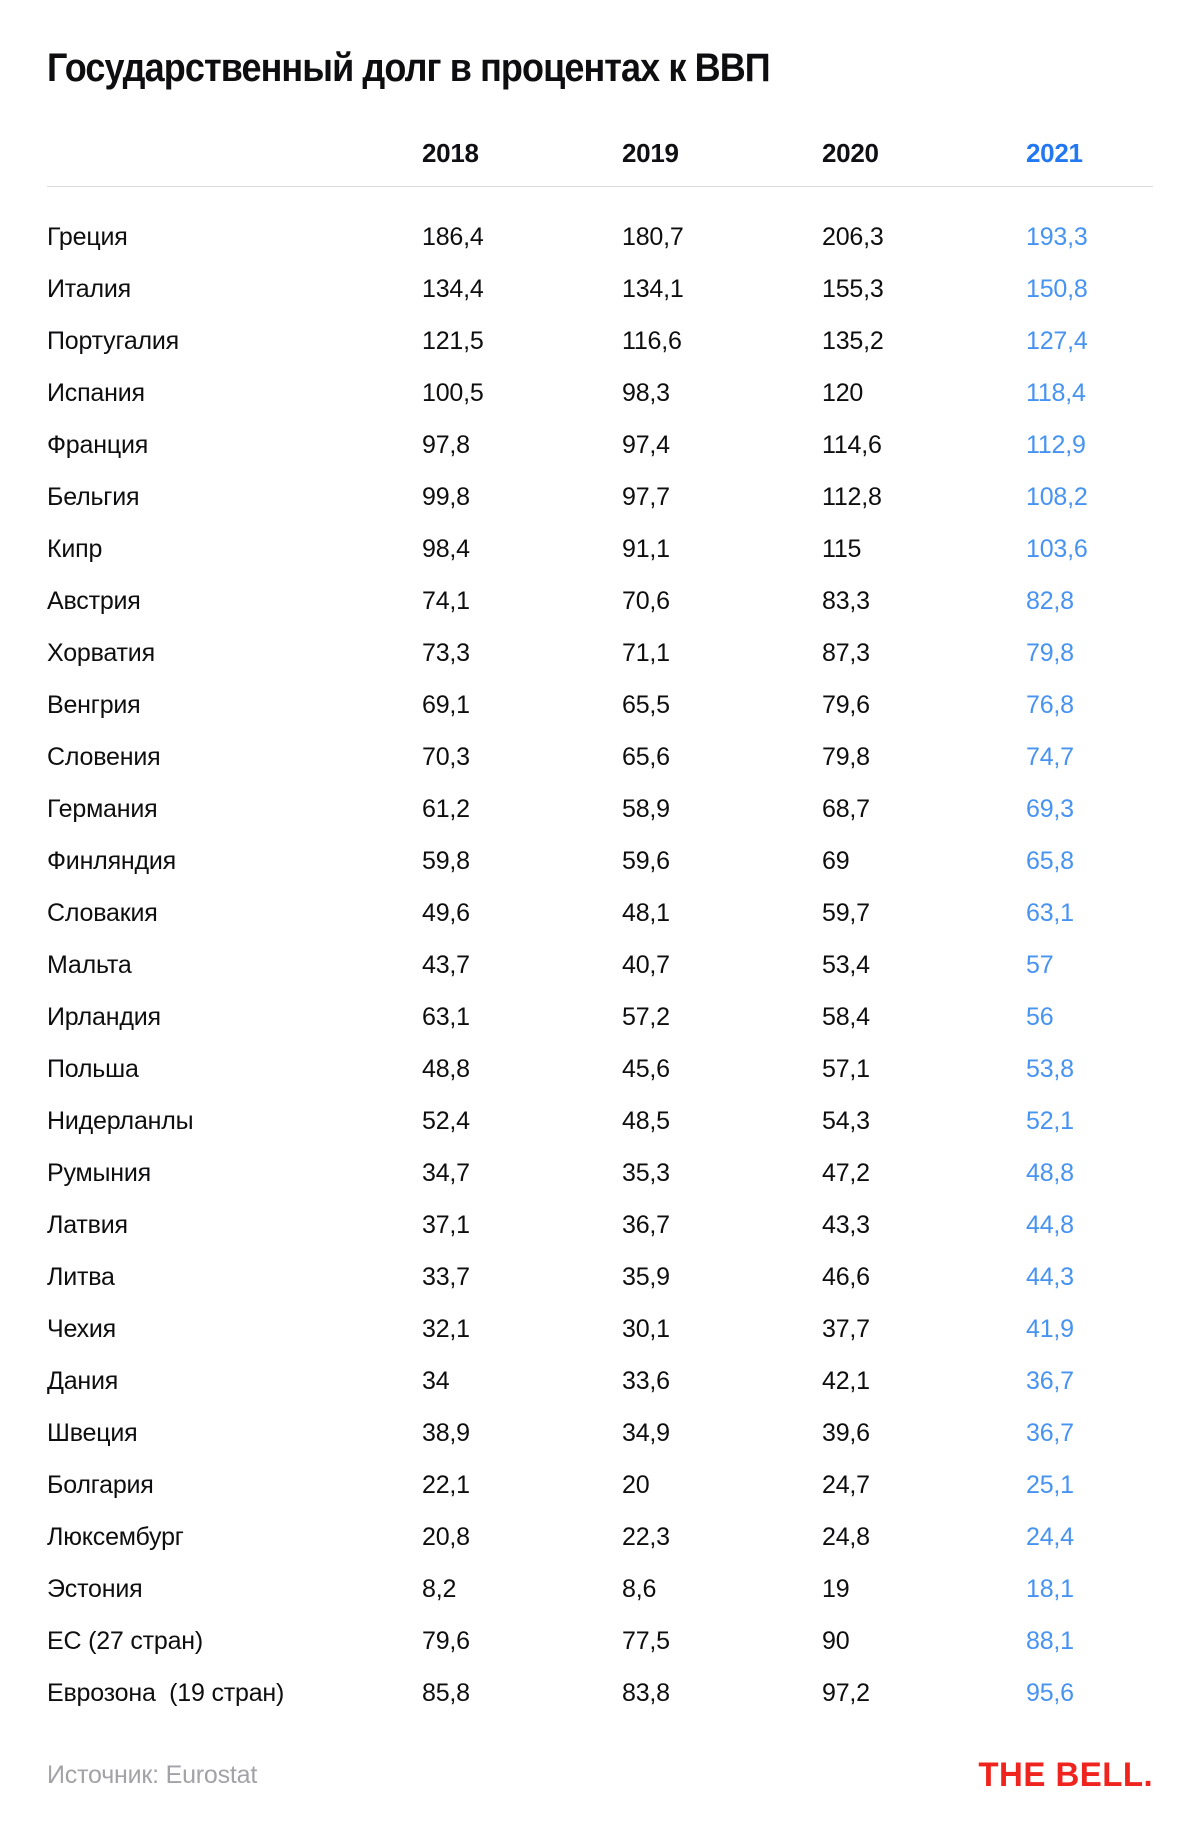 Image resolution: width=1200 pixels, height=1838 pixels. Describe the element at coordinates (1054, 152) in the screenshot. I see `year-header-2021: 2021` at that location.